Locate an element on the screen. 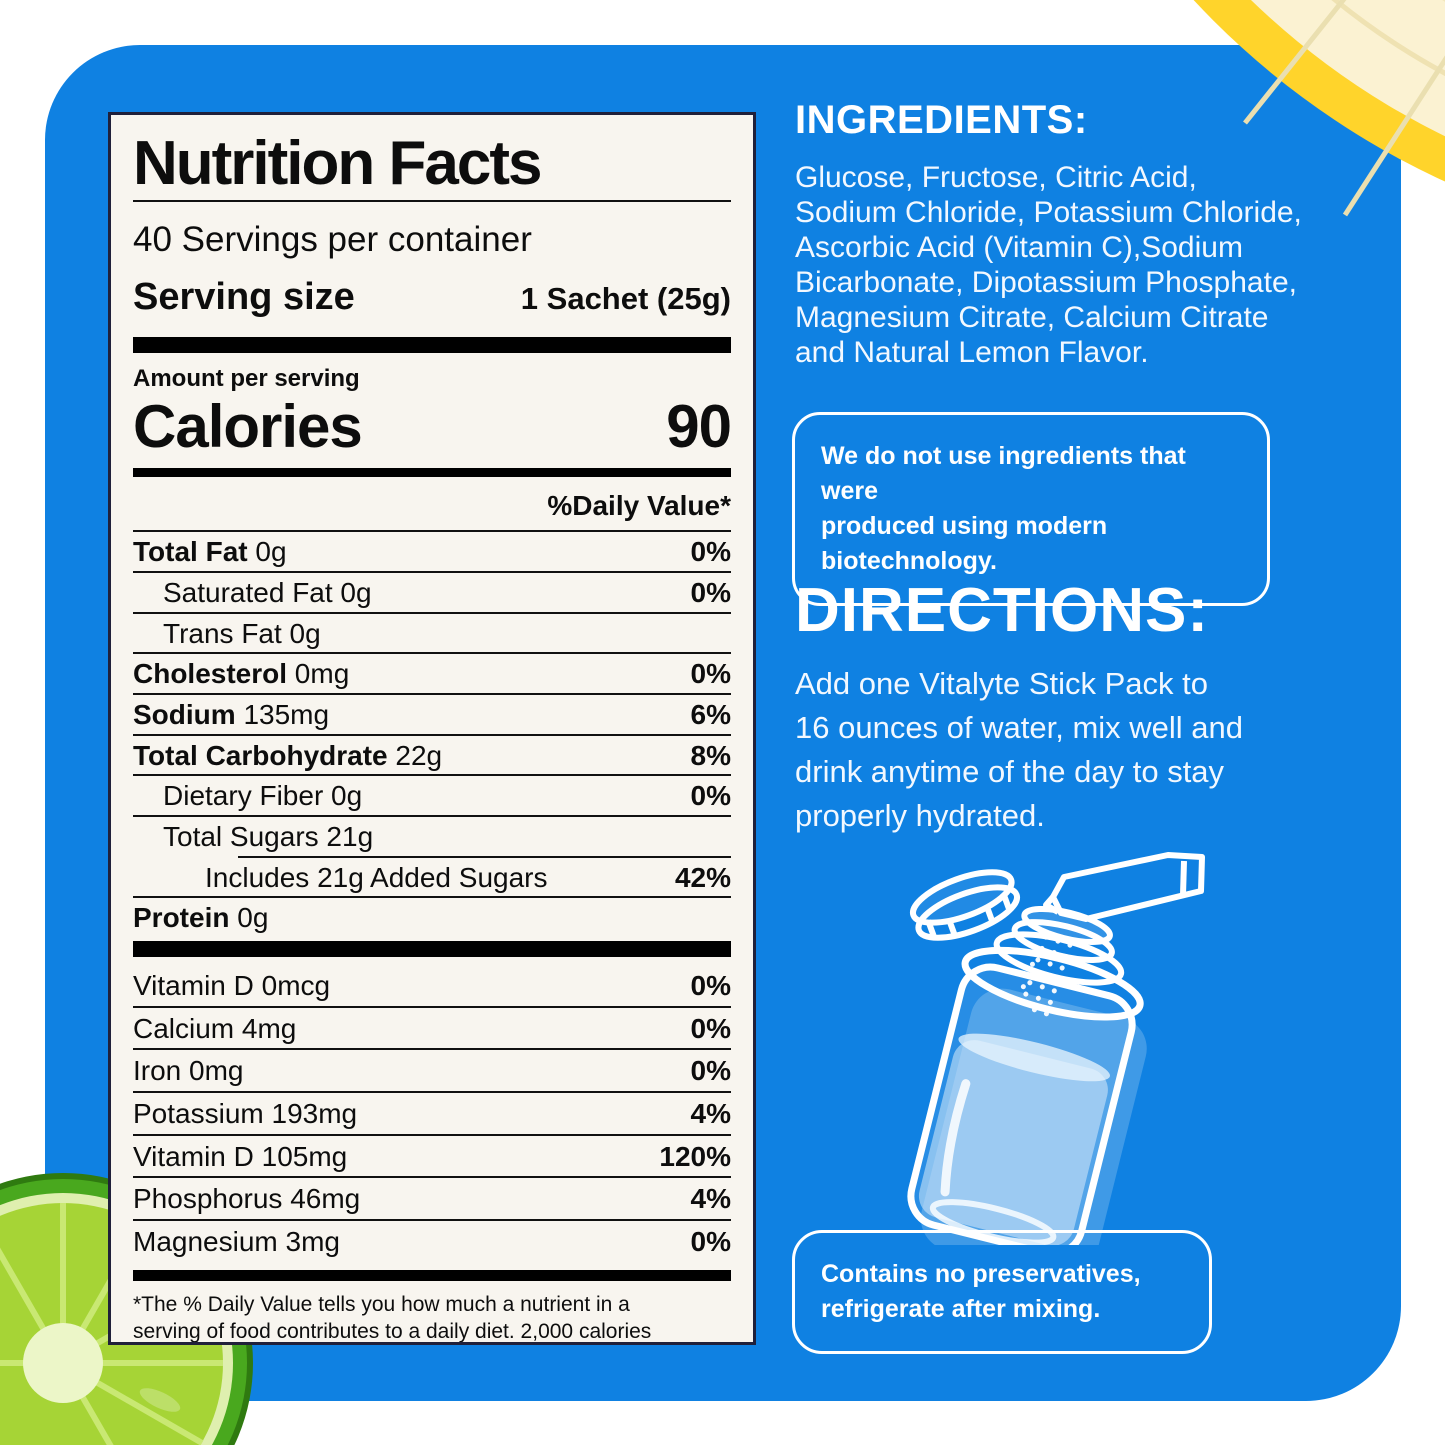 The width and height of the screenshot is (1445, 1445). servings-per-container: 40 Servings per container is located at coordinates (332, 240).